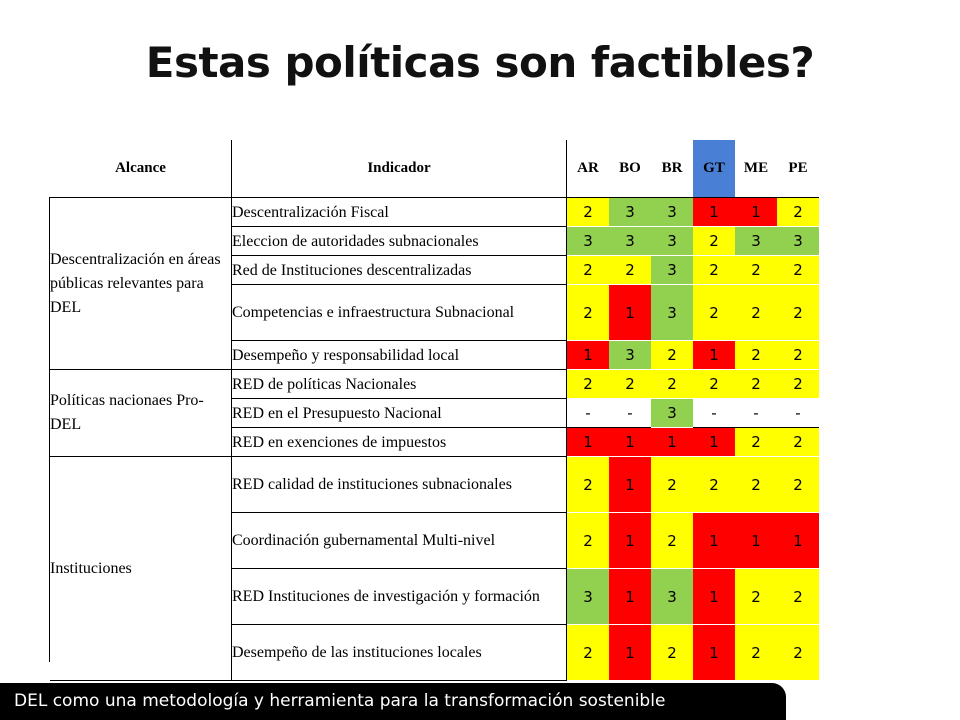  What do you see at coordinates (399, 270) in the screenshot?
I see `indicador-cell: Red de Instituciones descentralizadas` at bounding box center [399, 270].